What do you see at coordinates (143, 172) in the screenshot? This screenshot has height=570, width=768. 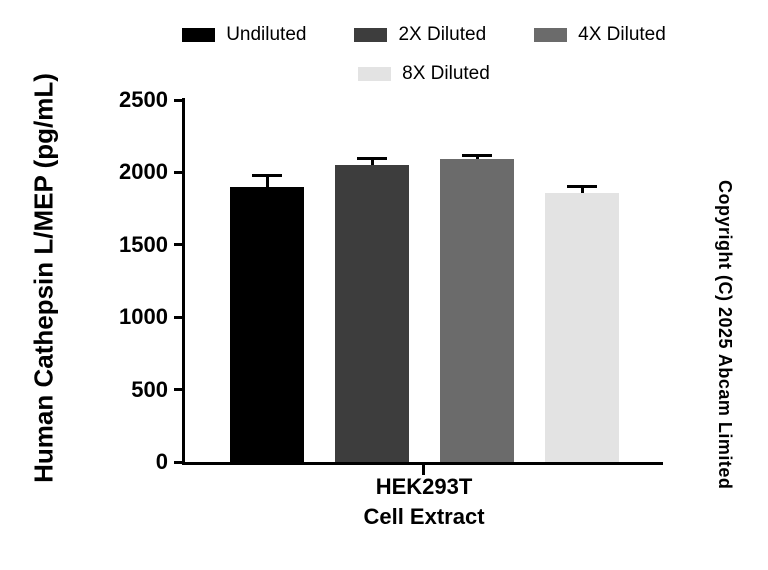 I see `y-tick-label: 2000` at bounding box center [143, 172].